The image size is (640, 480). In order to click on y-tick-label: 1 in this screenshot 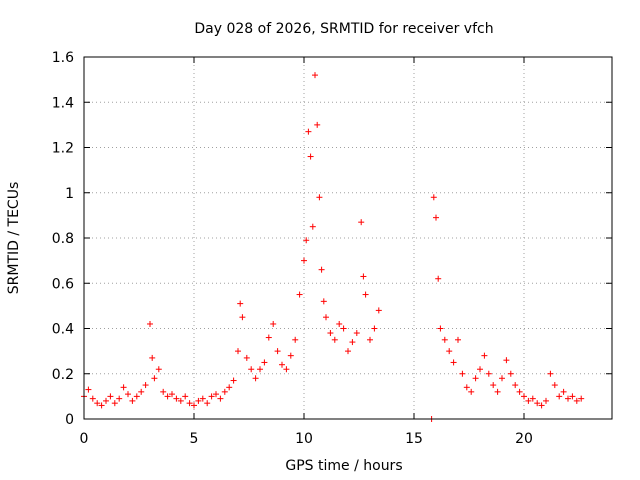, I will do `click(69, 194)`.